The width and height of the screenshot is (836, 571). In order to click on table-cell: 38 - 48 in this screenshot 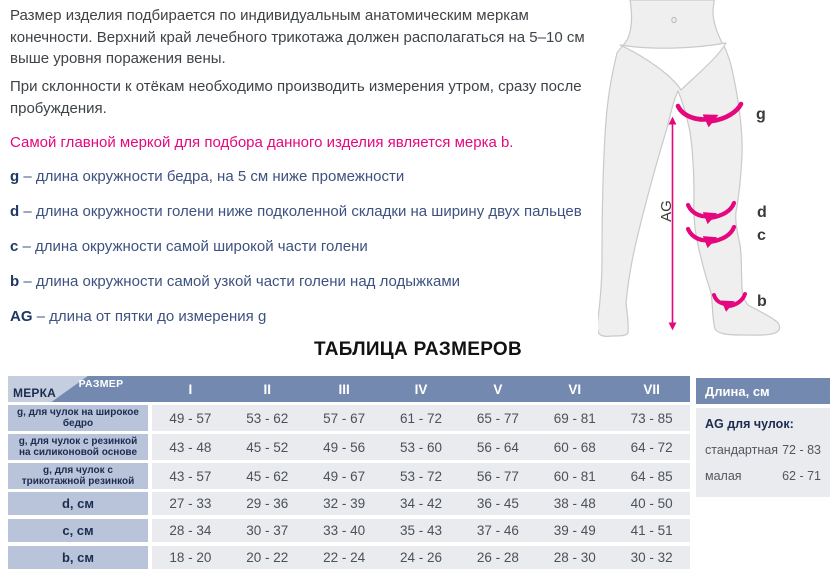, I will do `click(574, 503)`.